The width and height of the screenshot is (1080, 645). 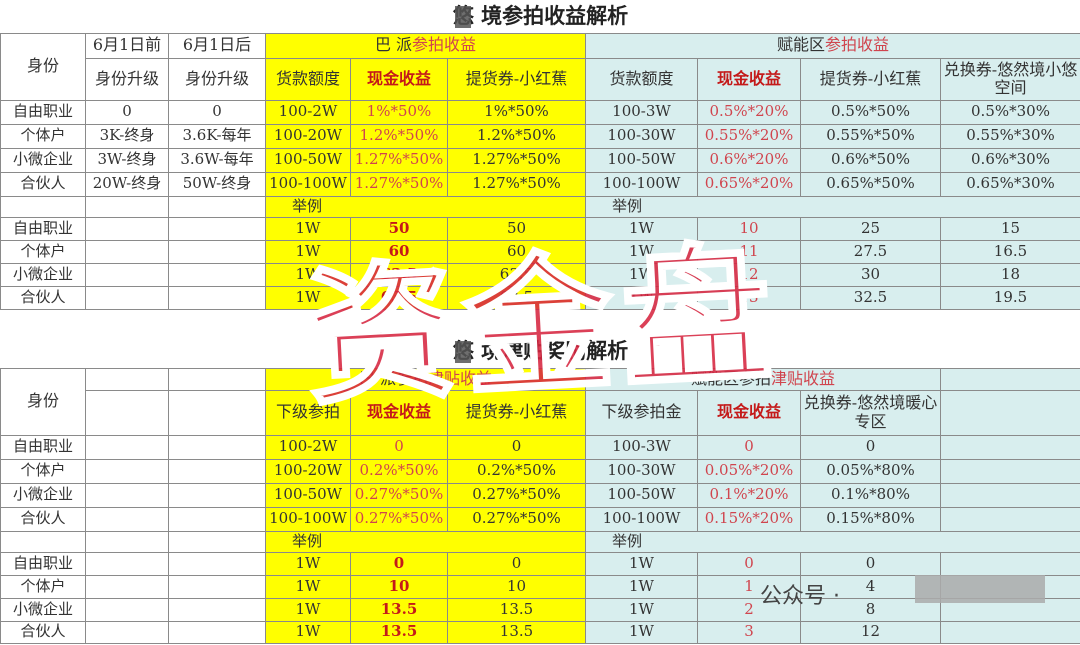 What do you see at coordinates (399, 297) in the screenshot?
I see `cell: 63.5` at bounding box center [399, 297].